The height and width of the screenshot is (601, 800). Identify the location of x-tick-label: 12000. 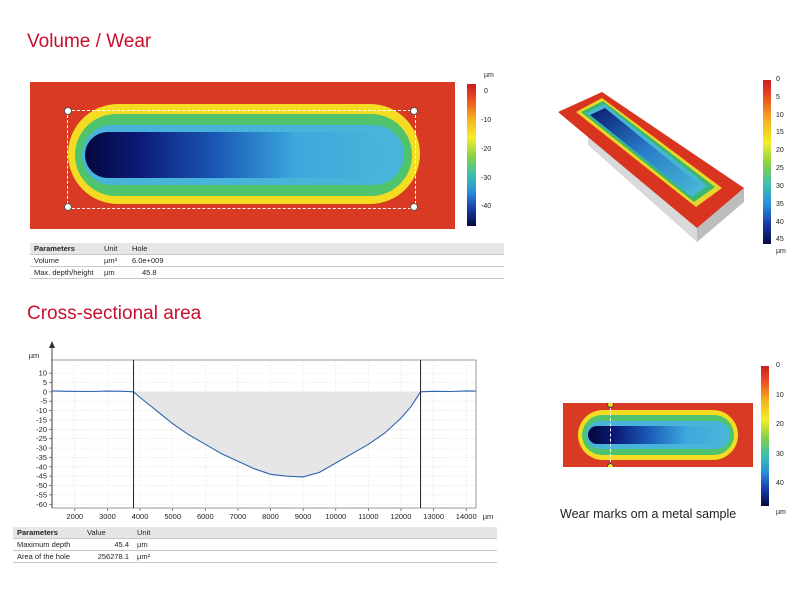
(401, 516).